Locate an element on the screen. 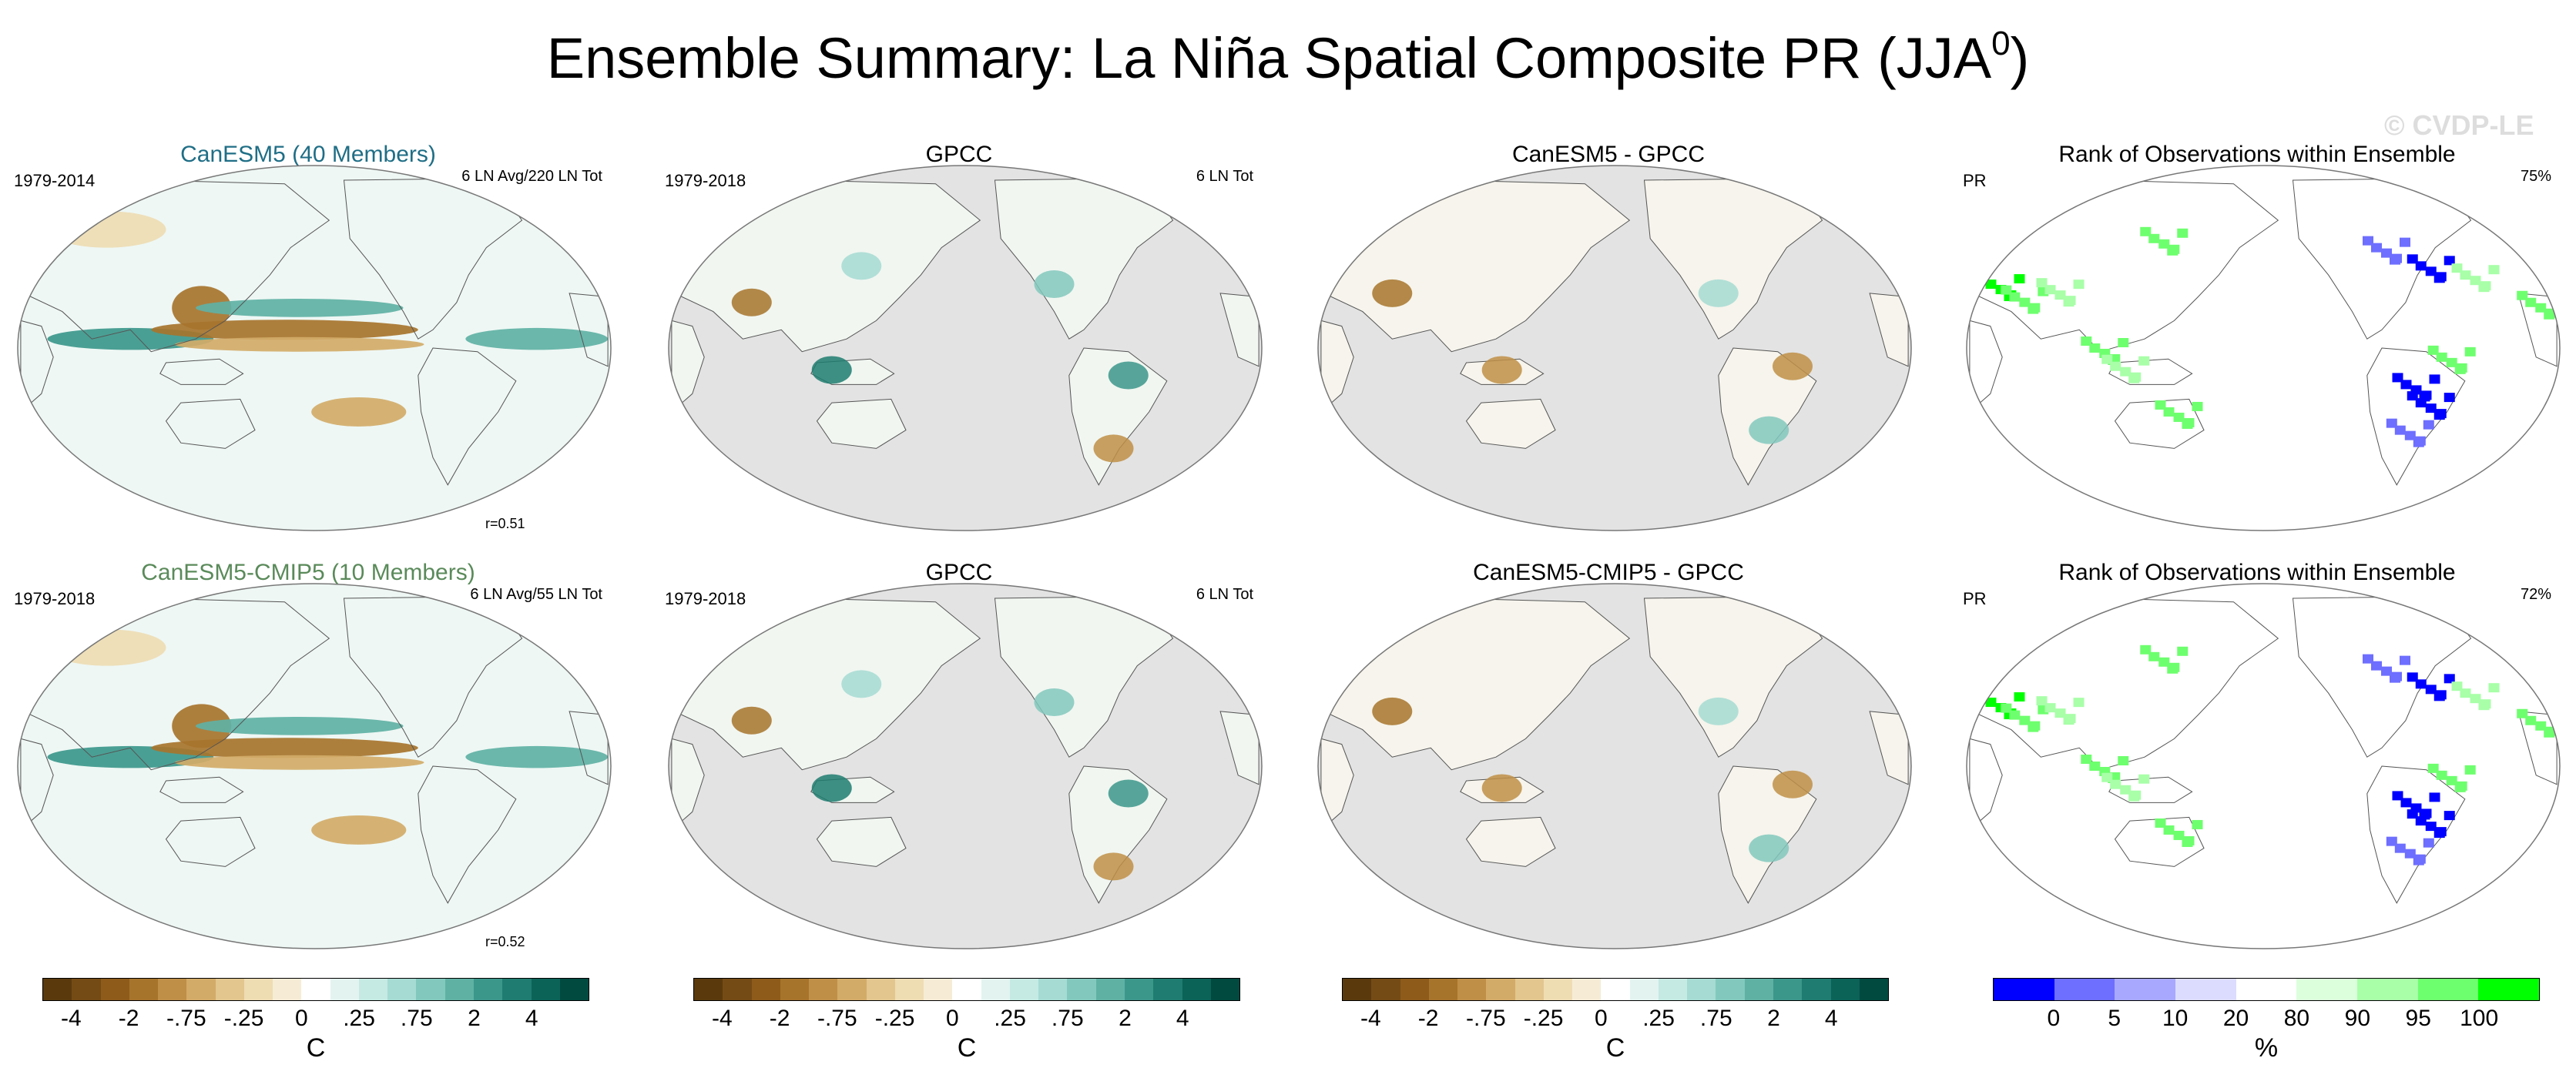 The height and width of the screenshot is (1078, 2576). colorbar: -4 -2 -.75 -.25 0 .25 .75 2 4 C is located at coordinates (315, 1028).